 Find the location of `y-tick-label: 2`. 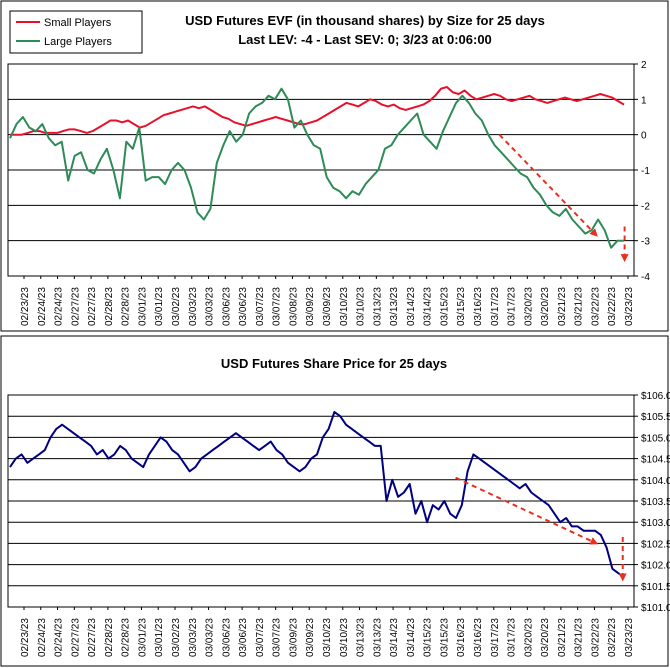

y-tick-label: 2 is located at coordinates (644, 65).